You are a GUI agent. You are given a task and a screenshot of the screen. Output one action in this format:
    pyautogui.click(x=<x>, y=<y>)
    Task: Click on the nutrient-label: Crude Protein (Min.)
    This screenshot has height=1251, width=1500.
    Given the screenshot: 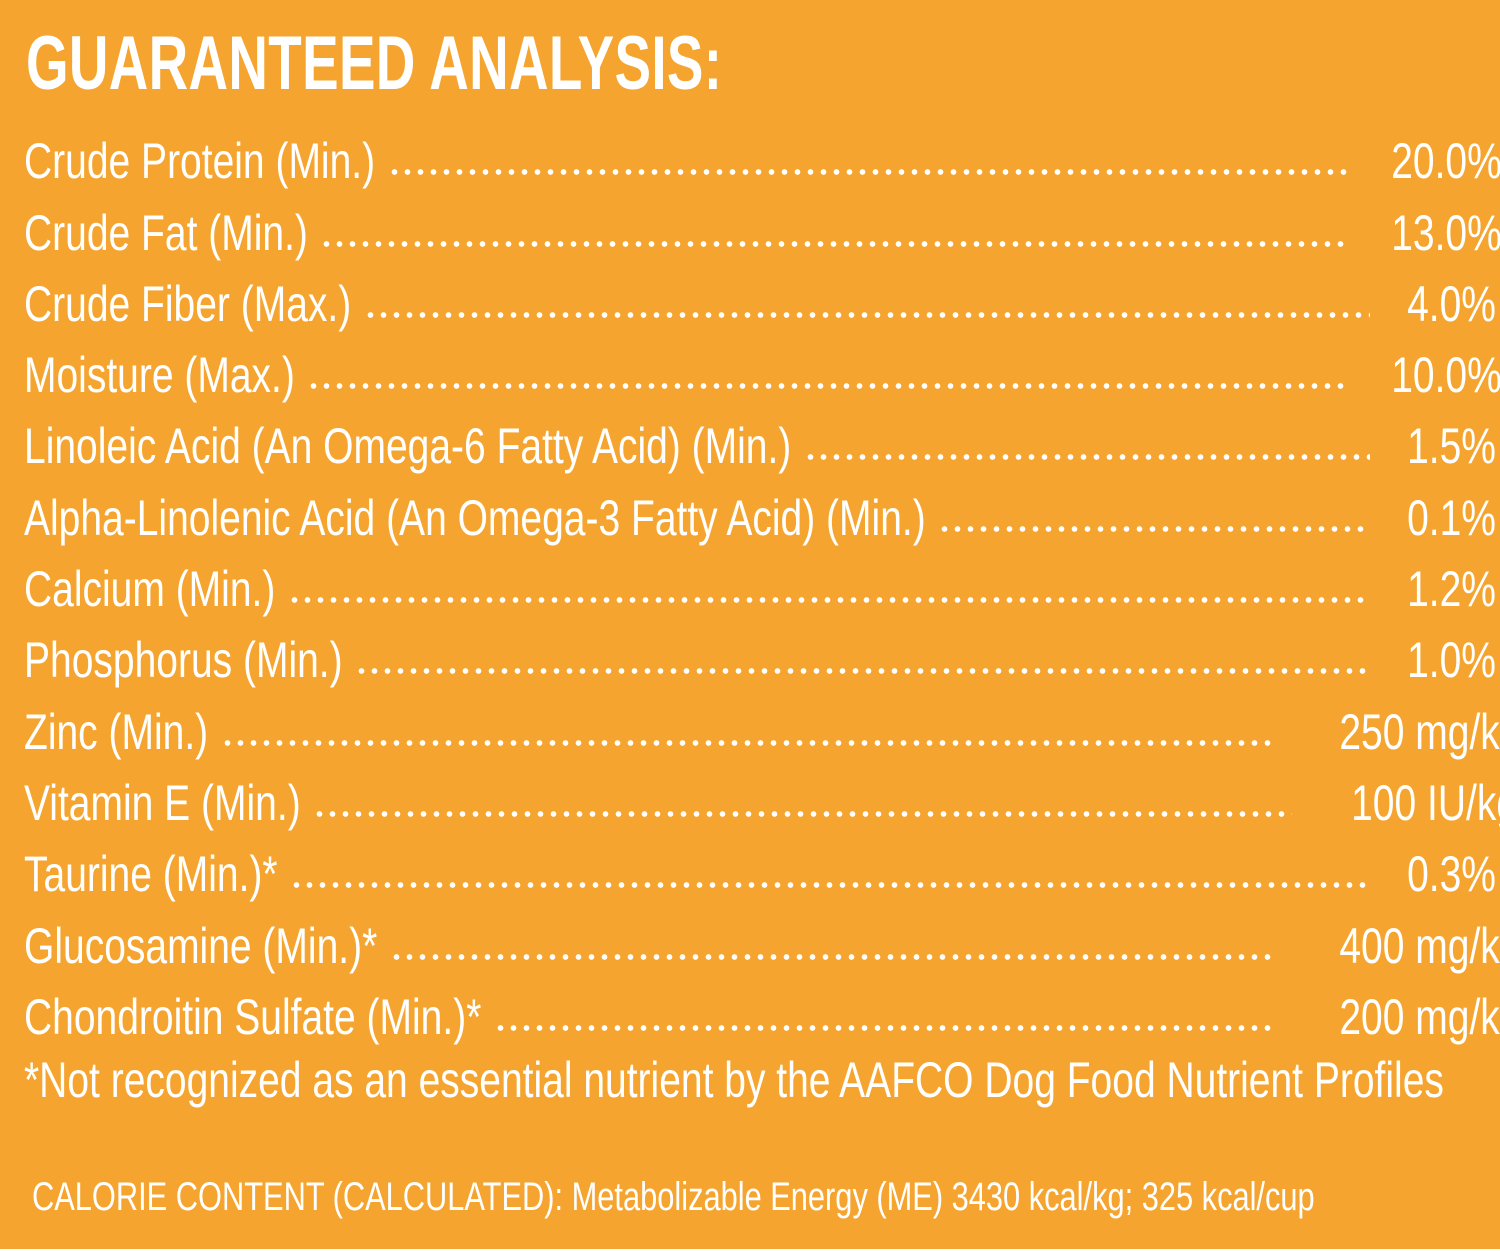 What is the action you would take?
    pyautogui.click(x=200, y=161)
    